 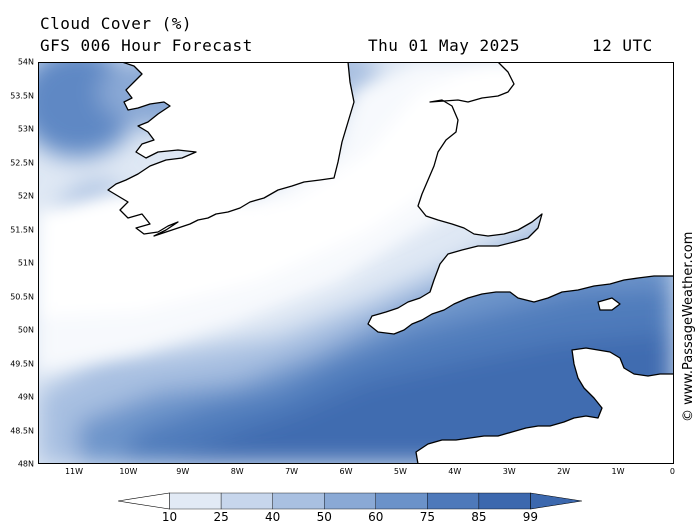 I want to click on france-coast, so click(x=544, y=405).